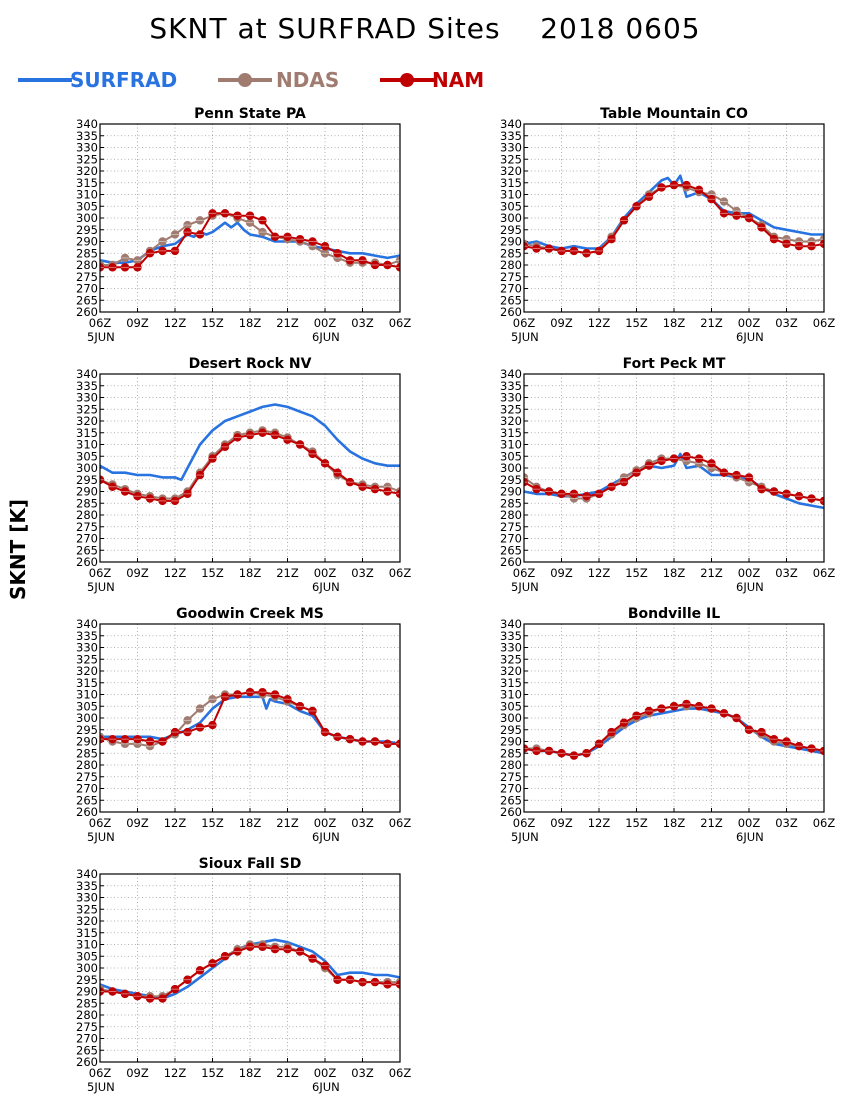 The width and height of the screenshot is (850, 1106). Describe the element at coordinates (458, 80) in the screenshot. I see `legend-label-nam: NAM` at that location.